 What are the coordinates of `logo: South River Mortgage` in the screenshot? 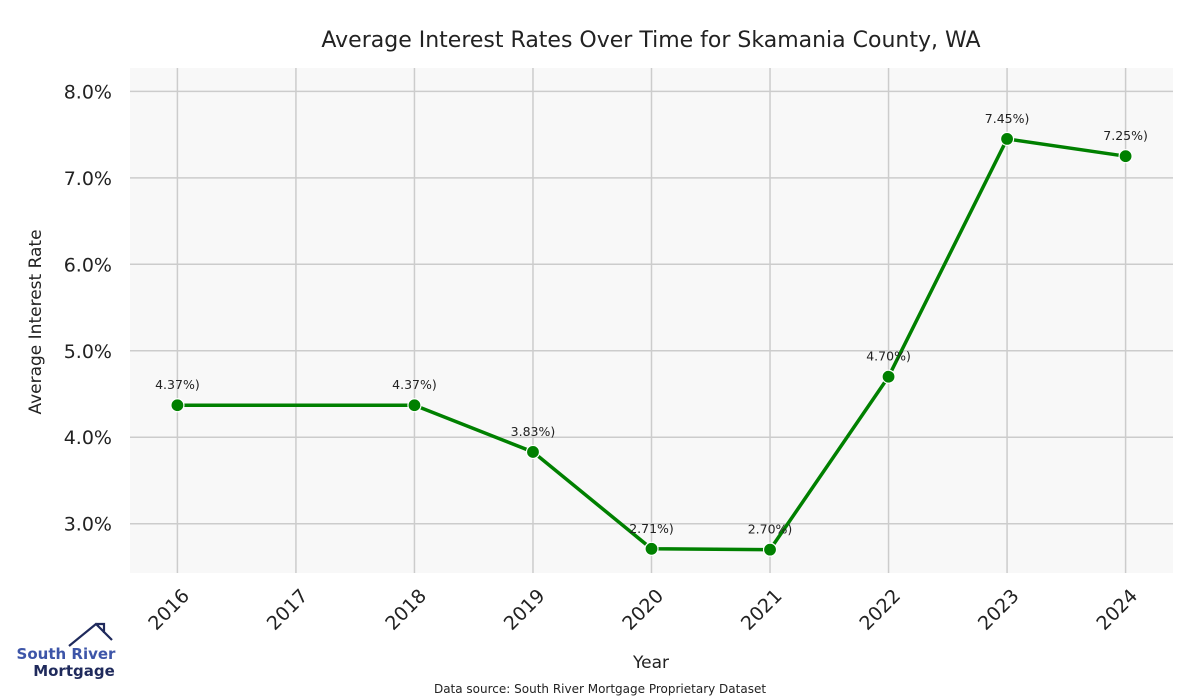 It's located at (67, 651).